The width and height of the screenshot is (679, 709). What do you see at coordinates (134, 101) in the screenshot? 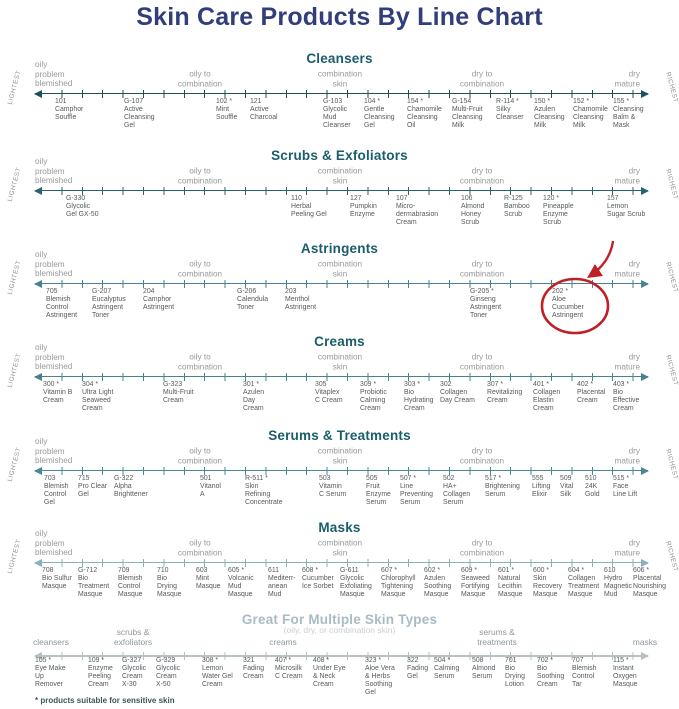
I see `product-code: G-107` at bounding box center [134, 101].